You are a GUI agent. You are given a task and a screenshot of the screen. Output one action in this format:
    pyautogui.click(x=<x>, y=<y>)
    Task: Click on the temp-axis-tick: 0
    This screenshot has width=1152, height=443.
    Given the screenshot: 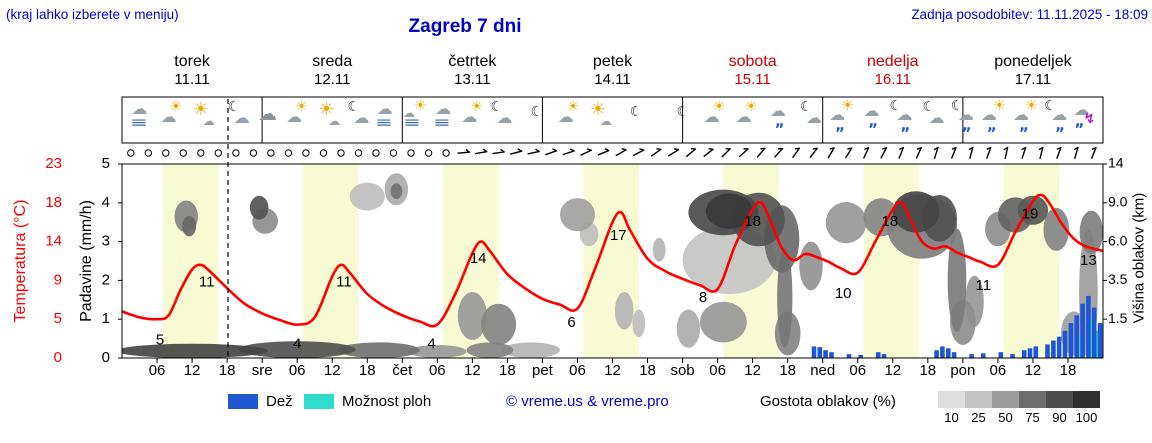 What is the action you would take?
    pyautogui.click(x=58, y=357)
    